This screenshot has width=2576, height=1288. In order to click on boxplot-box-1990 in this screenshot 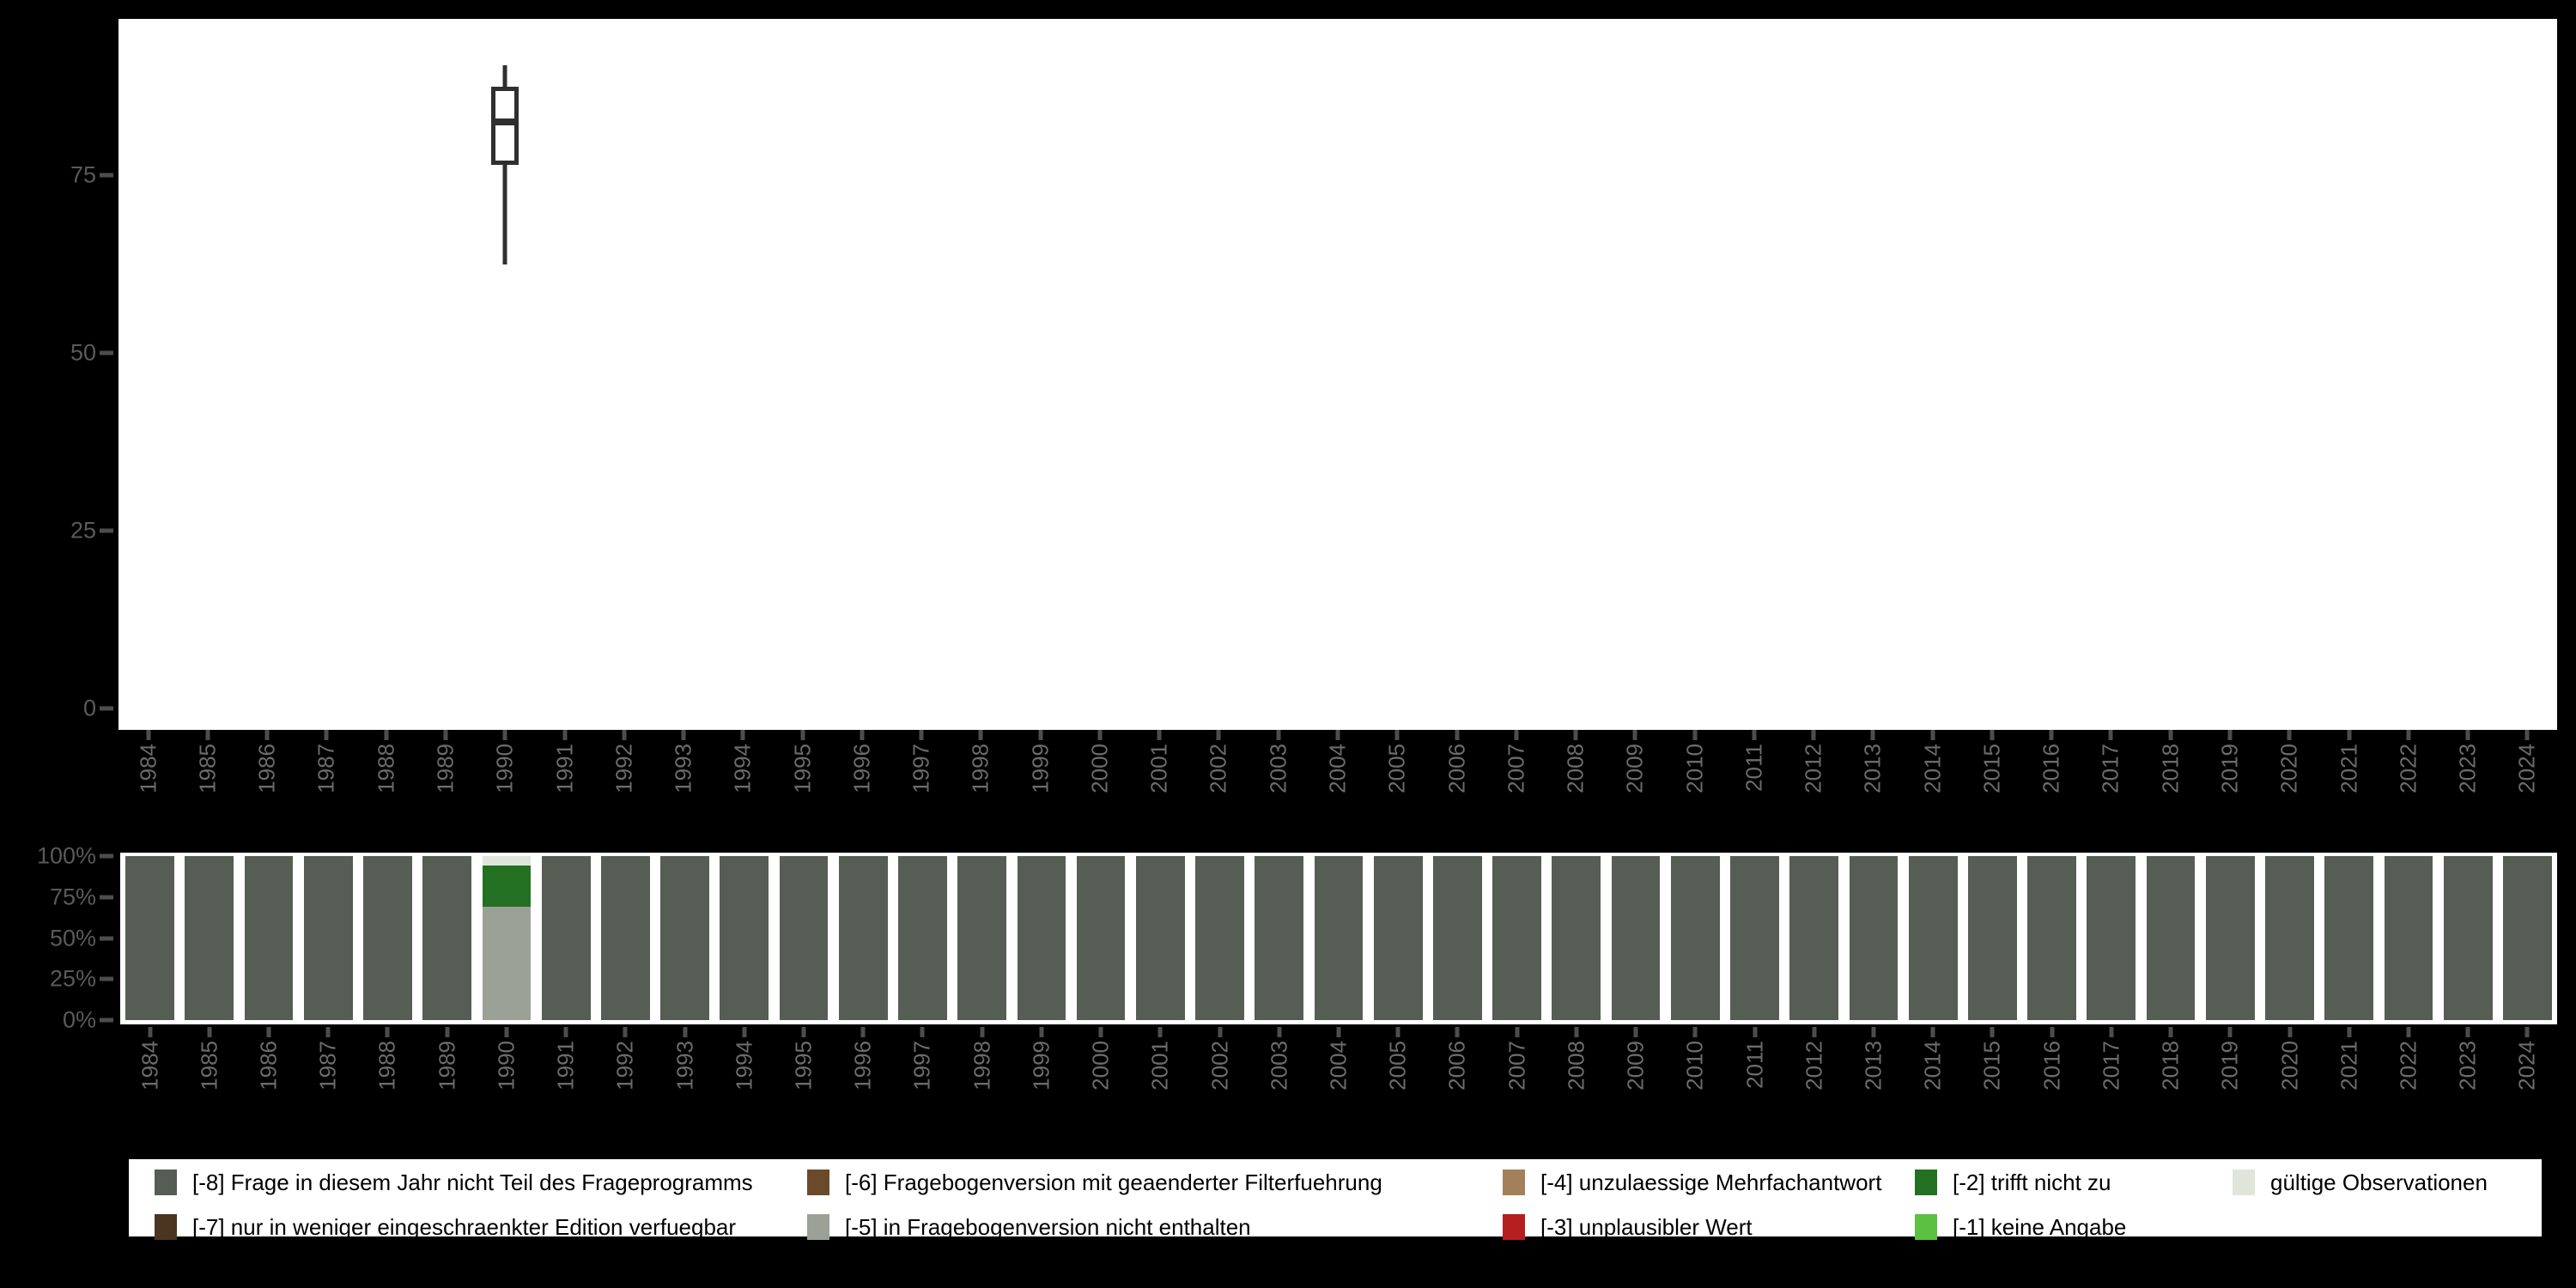, I will do `click(505, 375)`.